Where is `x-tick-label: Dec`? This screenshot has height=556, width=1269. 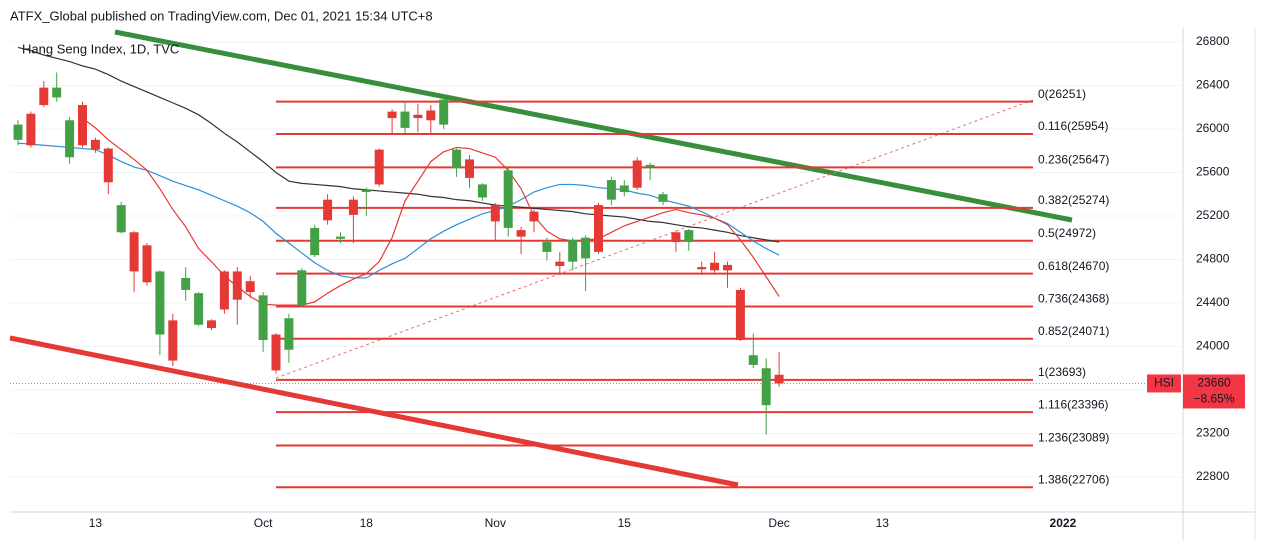 x-tick-label: Dec is located at coordinates (778, 523).